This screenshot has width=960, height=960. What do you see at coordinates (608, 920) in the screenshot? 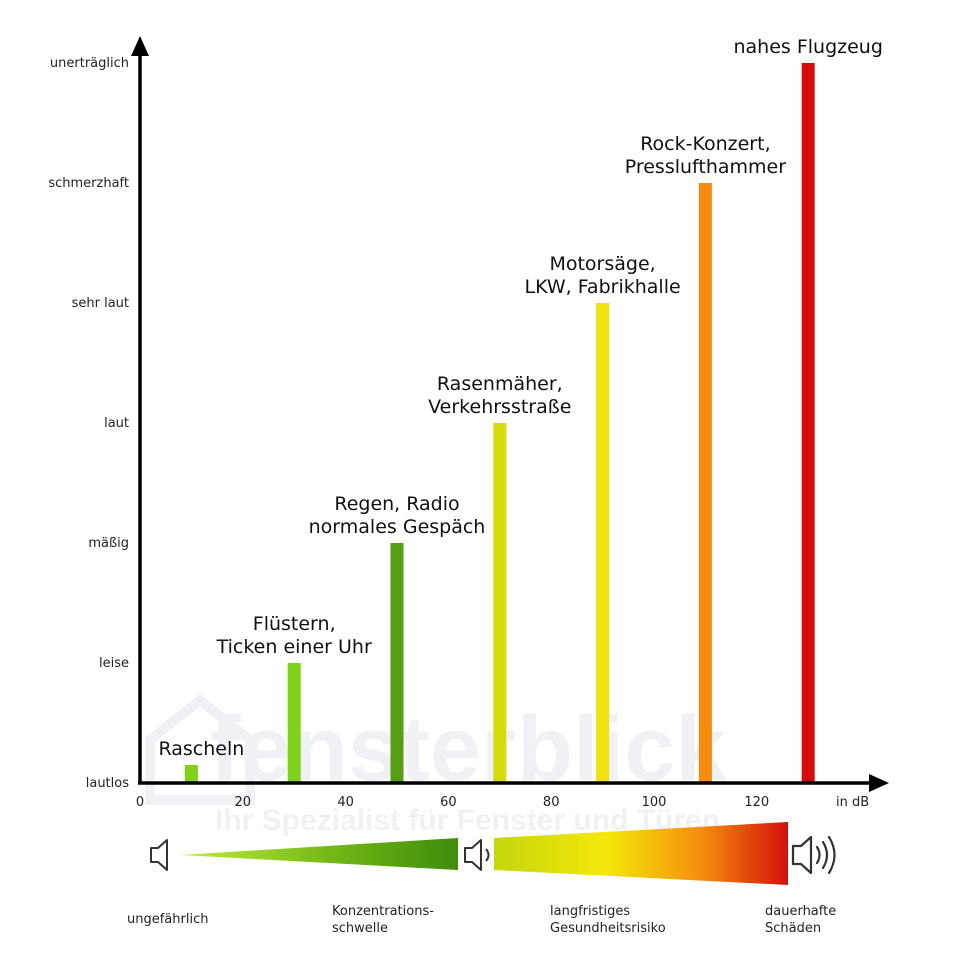
I see `zone-label-longterm-risk: langfristiges Gesundheitsrisiko` at bounding box center [608, 920].